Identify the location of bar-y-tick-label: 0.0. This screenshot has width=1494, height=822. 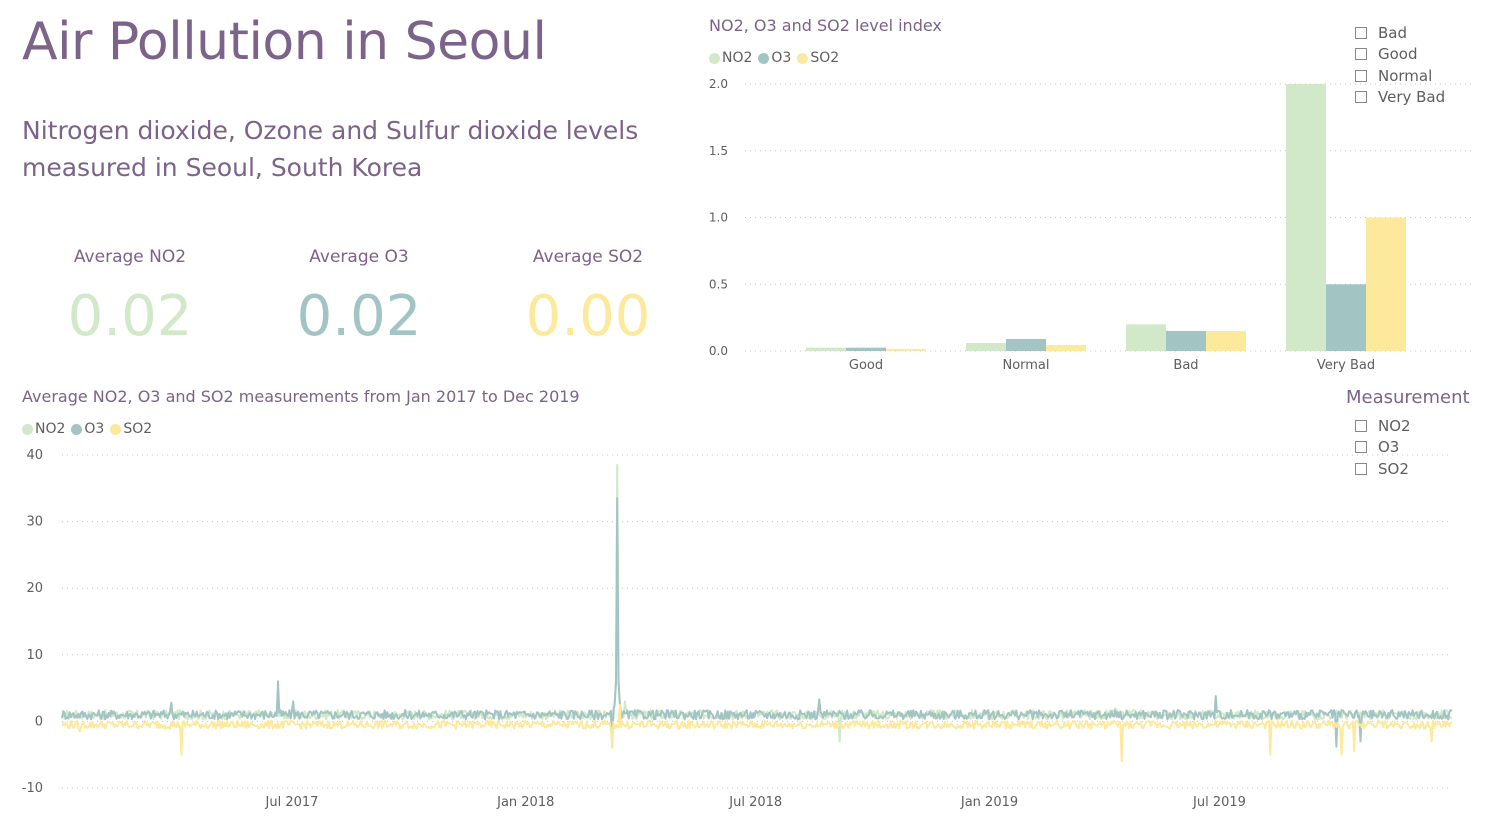
(718, 351).